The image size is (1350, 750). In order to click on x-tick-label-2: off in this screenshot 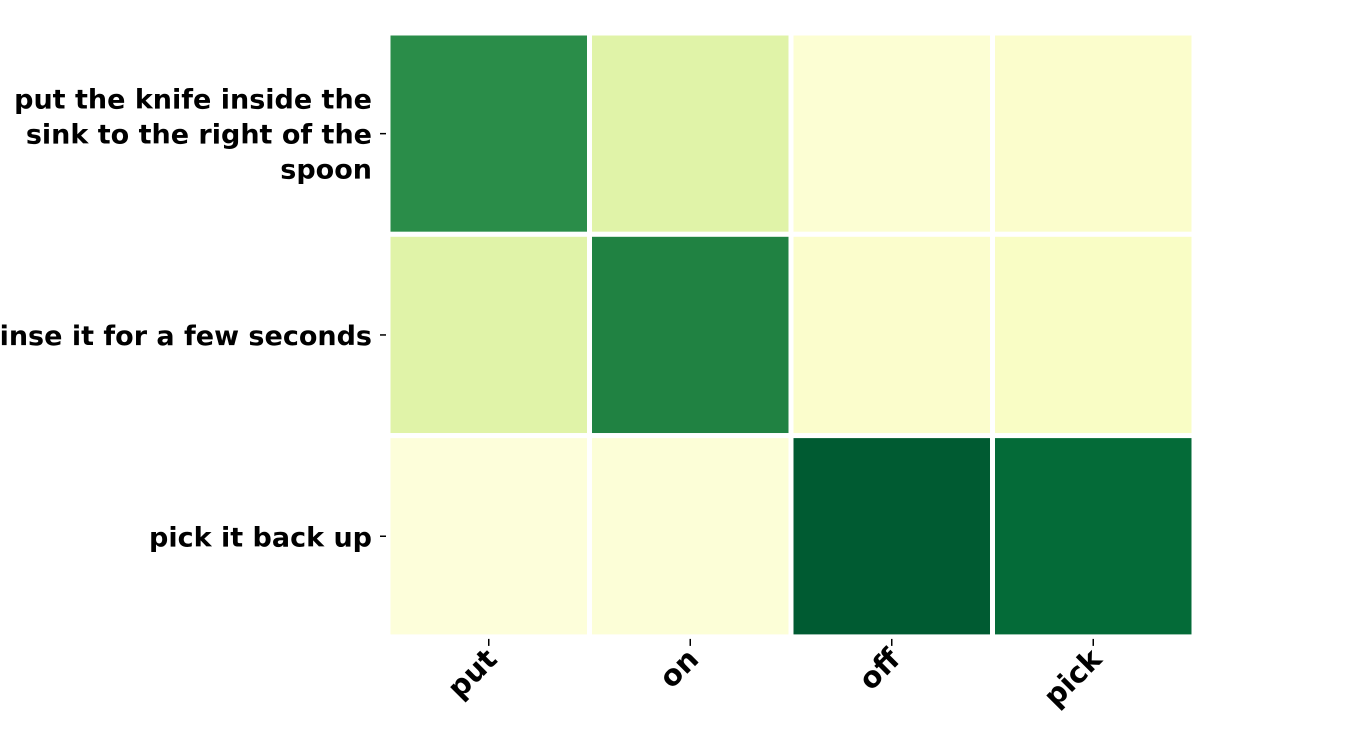, I will do `click(879, 668)`.